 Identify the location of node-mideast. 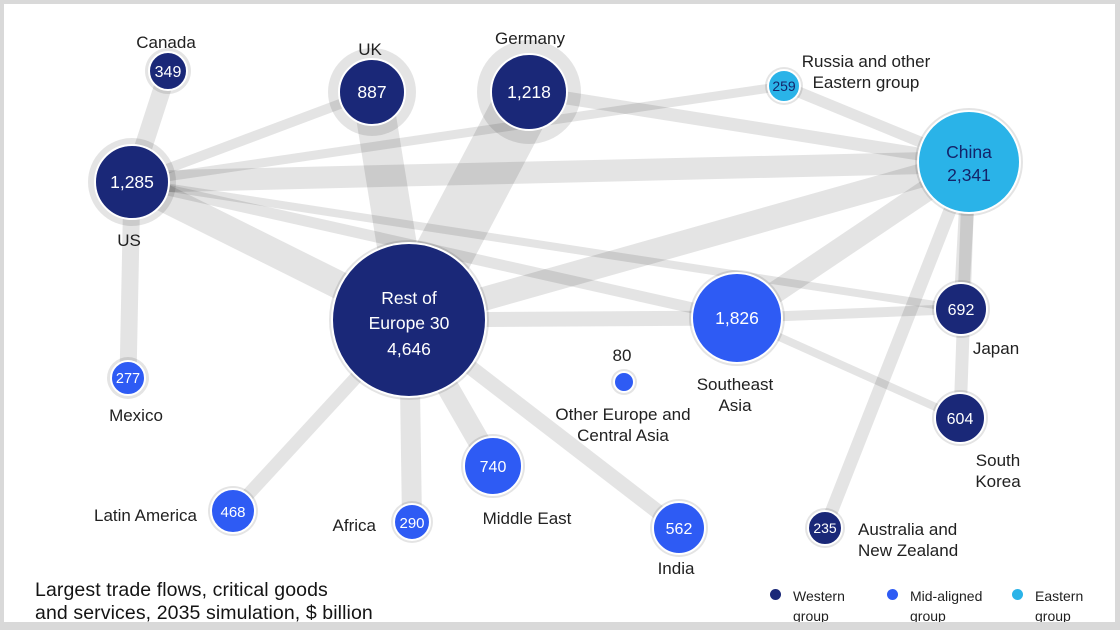
(493, 466).